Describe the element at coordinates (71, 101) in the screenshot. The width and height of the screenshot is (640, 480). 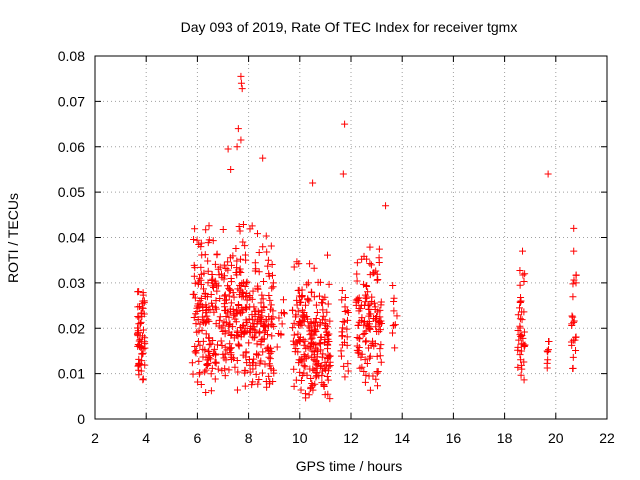
I see `y-tick-label: 0.07` at that location.